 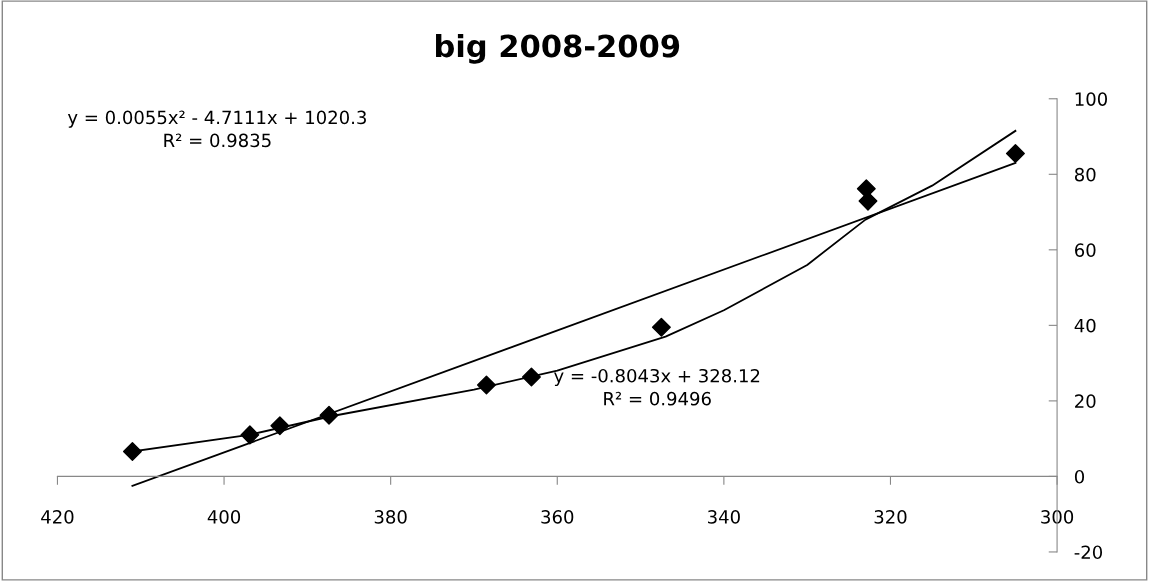 What do you see at coordinates (724, 517) in the screenshot?
I see `x-tick-label: 340` at bounding box center [724, 517].